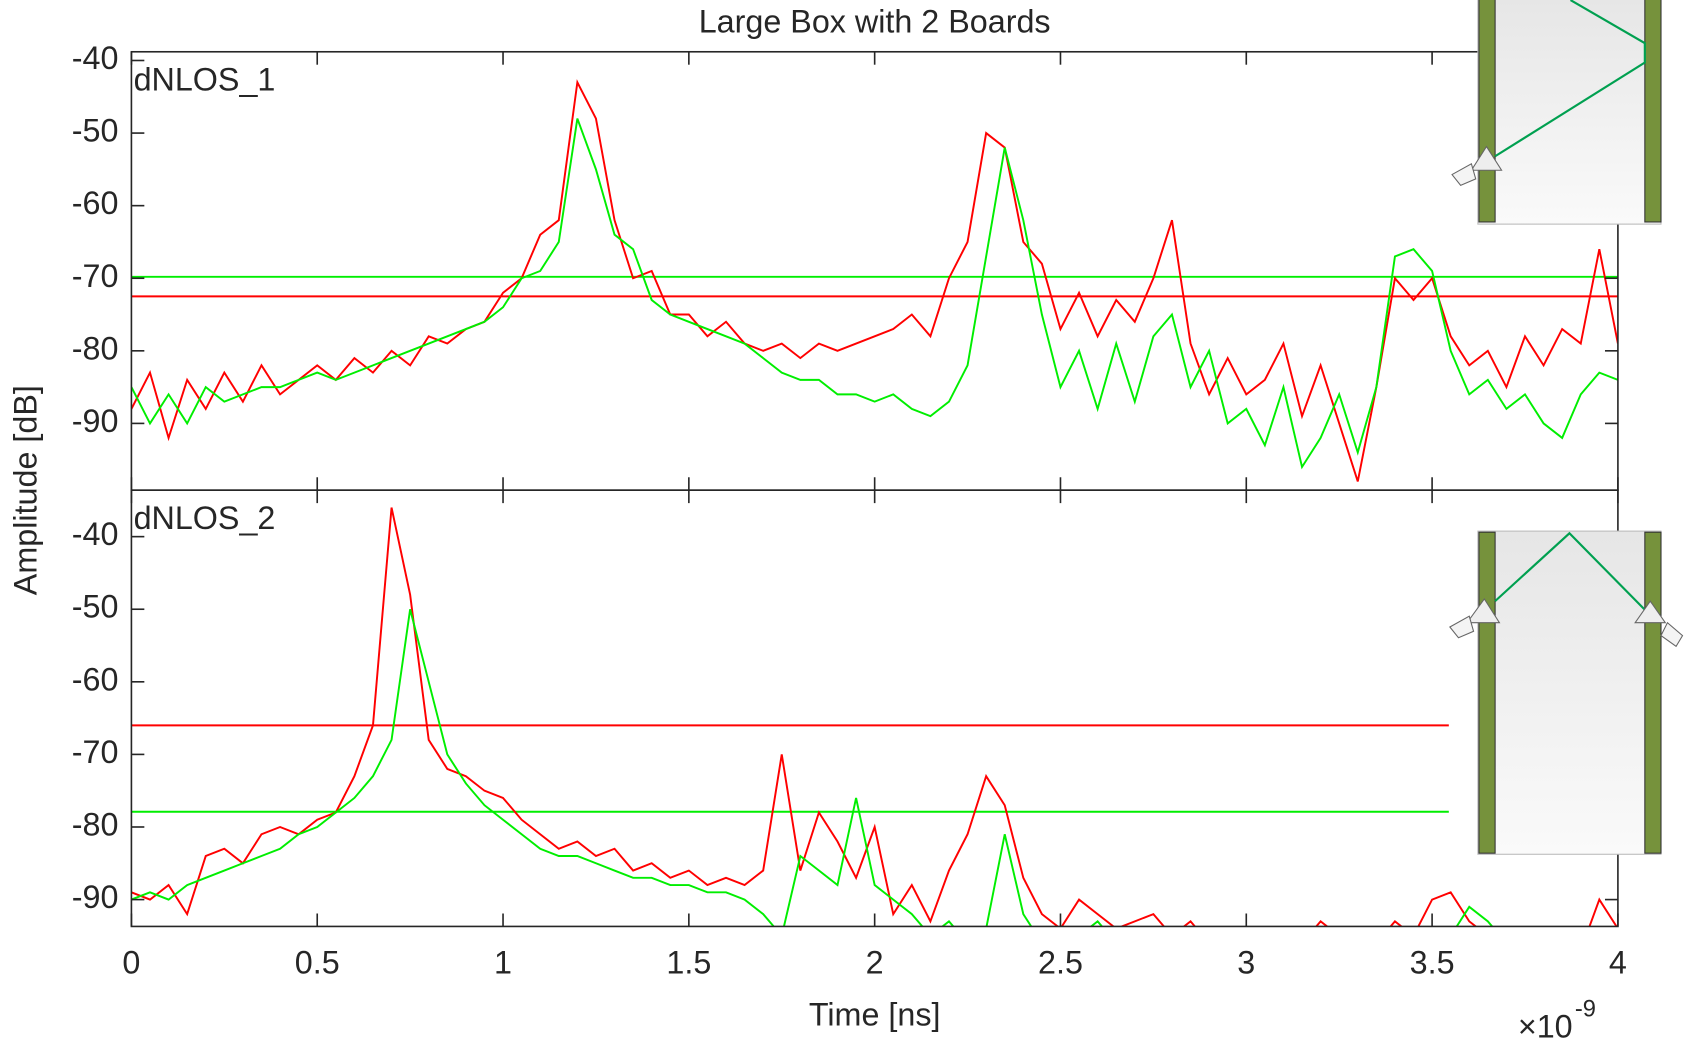 Image resolution: width=1689 pixels, height=1045 pixels. Describe the element at coordinates (1618, 963) in the screenshot. I see `x-tick-label: 4` at that location.